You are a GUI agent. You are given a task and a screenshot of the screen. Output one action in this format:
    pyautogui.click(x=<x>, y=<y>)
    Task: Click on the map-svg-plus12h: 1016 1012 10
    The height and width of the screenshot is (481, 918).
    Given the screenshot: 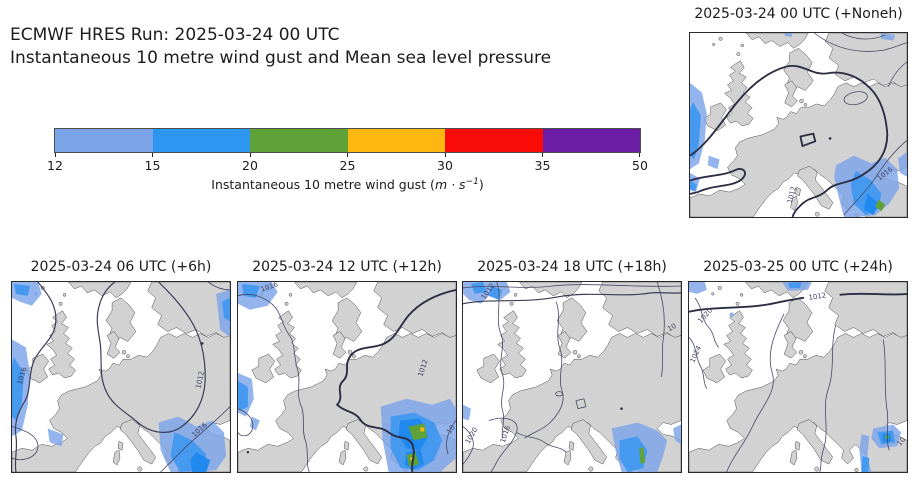 What is the action you would take?
    pyautogui.click(x=347, y=377)
    